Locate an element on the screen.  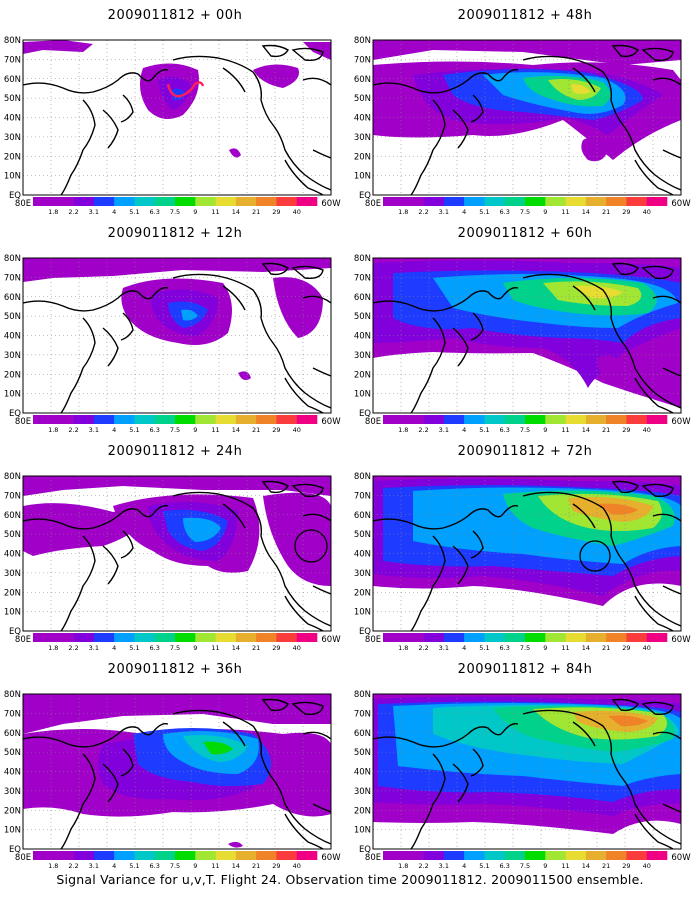
panel-title: 2009011812 + 60h is located at coordinates (525, 233).